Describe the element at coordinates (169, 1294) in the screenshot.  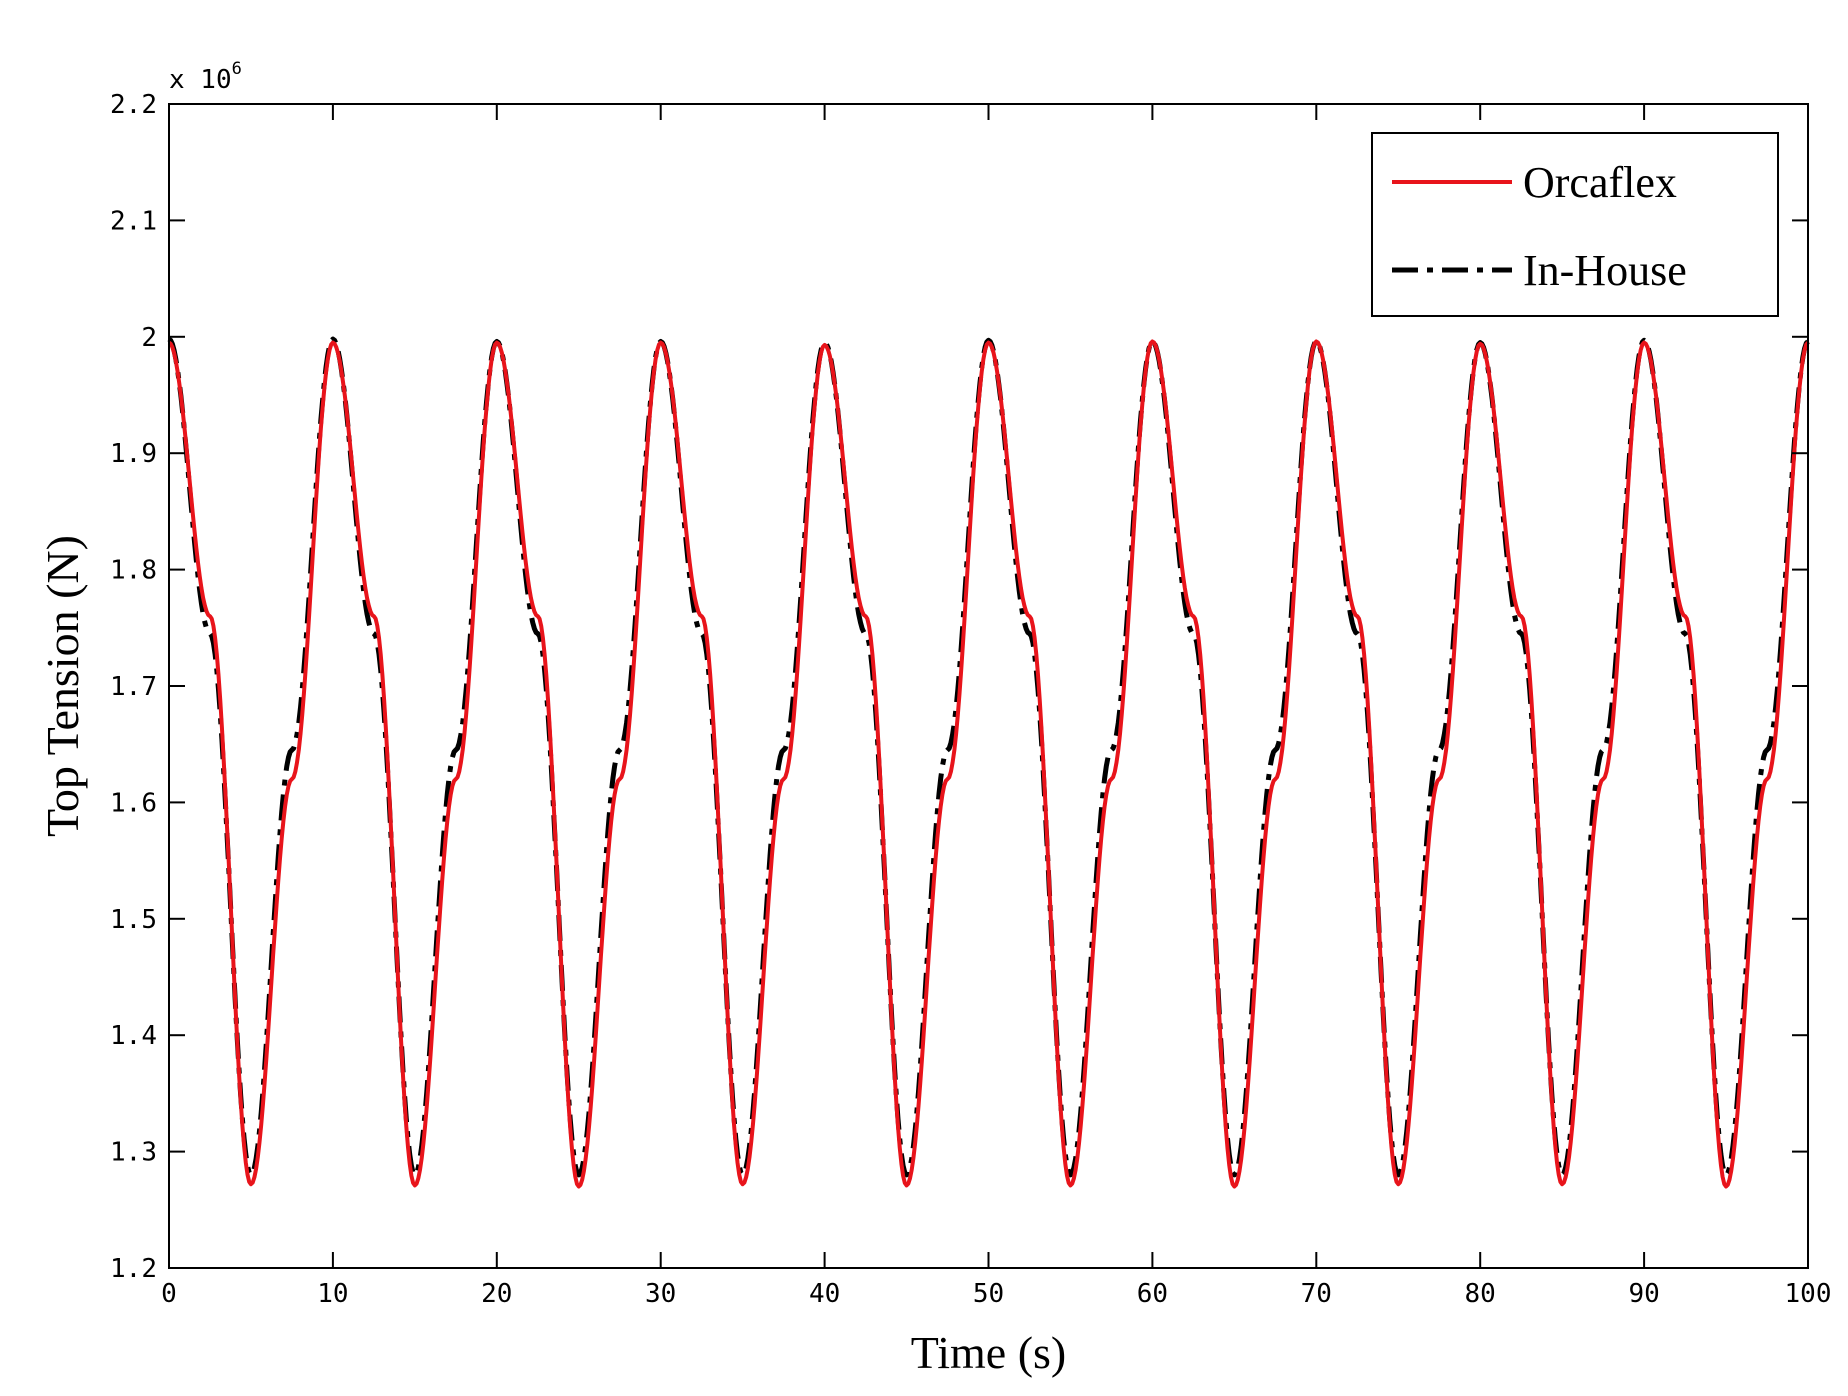
I see `x-tick-label: 0` at that location.